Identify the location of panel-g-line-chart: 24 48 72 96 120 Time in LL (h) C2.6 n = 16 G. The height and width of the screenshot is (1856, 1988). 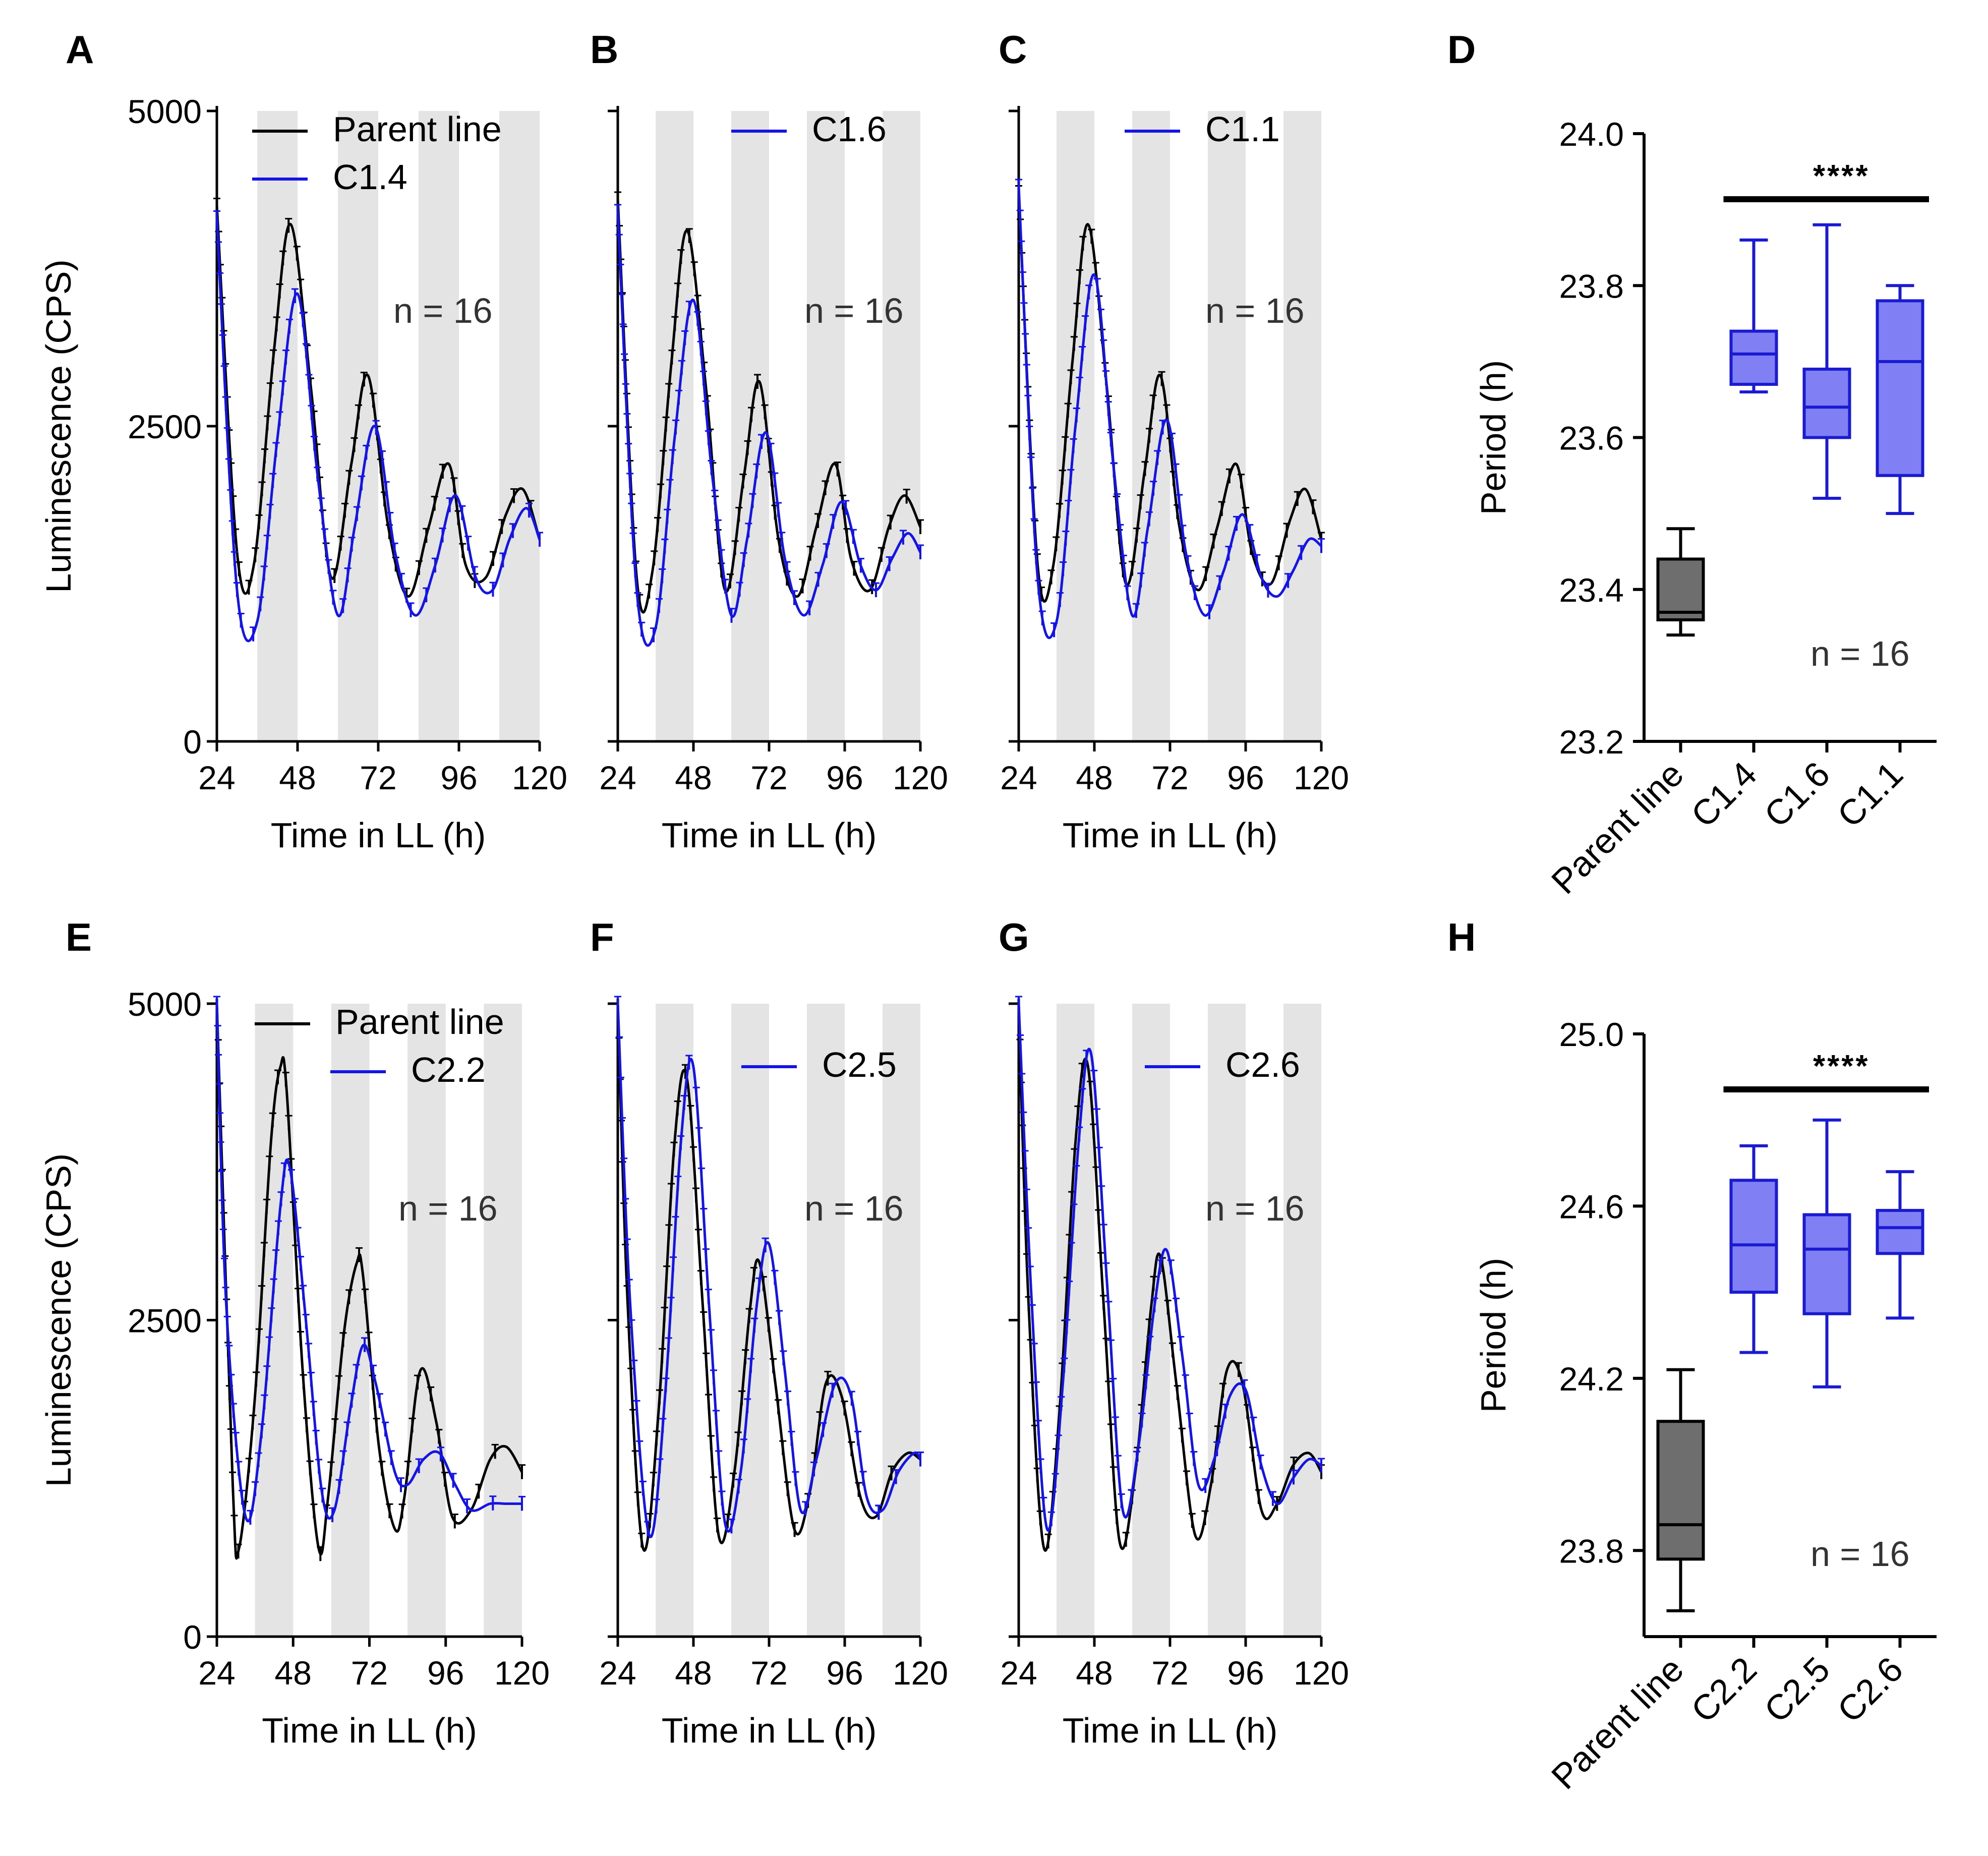
(1174, 1332).